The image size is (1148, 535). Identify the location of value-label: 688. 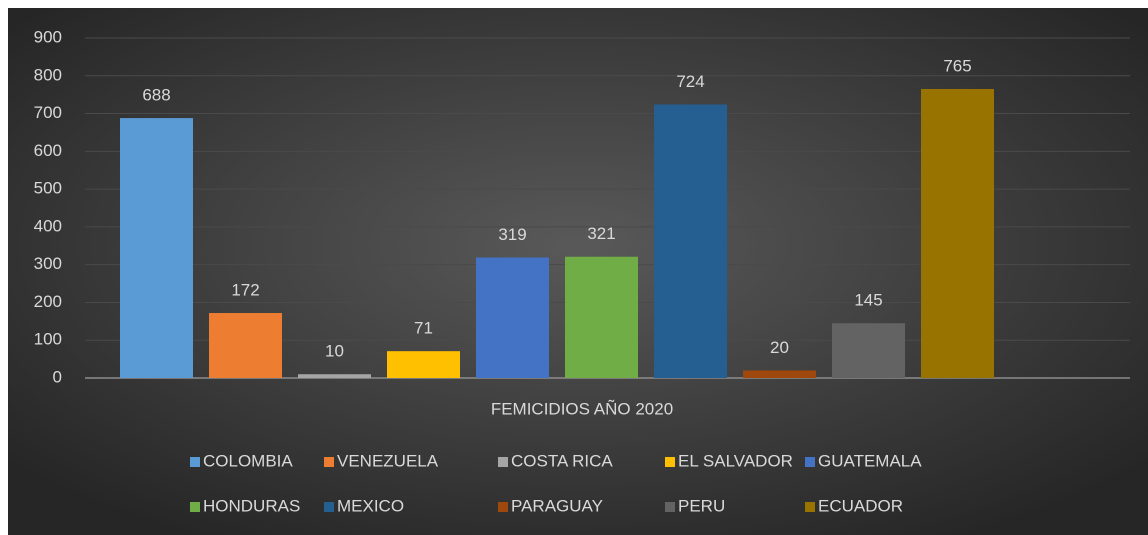
(156, 95).